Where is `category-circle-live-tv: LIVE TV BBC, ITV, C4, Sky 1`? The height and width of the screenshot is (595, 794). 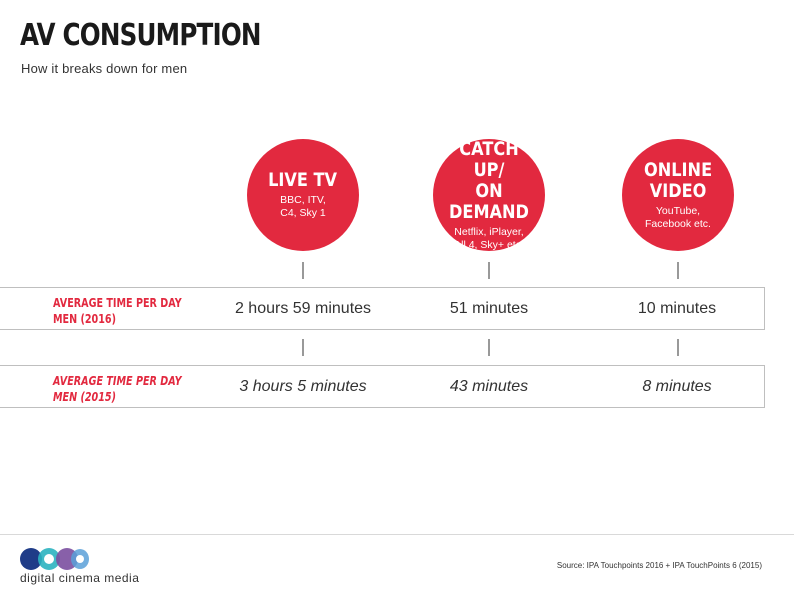 category-circle-live-tv: LIVE TV BBC, ITV, C4, Sky 1 is located at coordinates (303, 195).